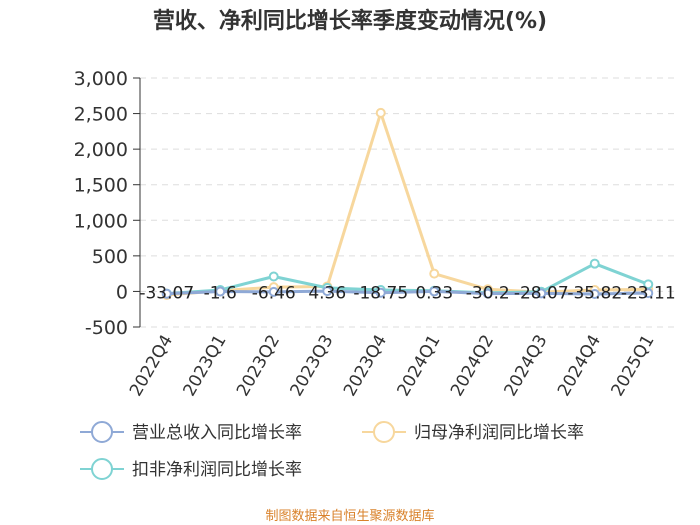  What do you see at coordinates (205, 366) in the screenshot?
I see `x-tick-label: 2023Q1` at bounding box center [205, 366].